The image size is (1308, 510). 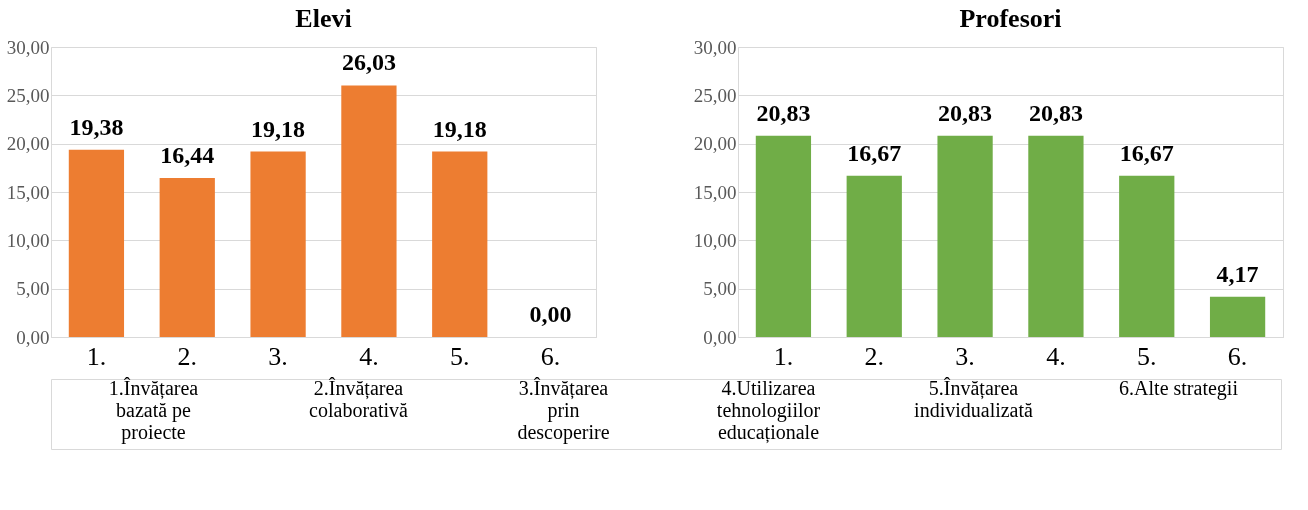 What do you see at coordinates (368, 62) in the screenshot?
I see `data-label: 26,03` at bounding box center [368, 62].